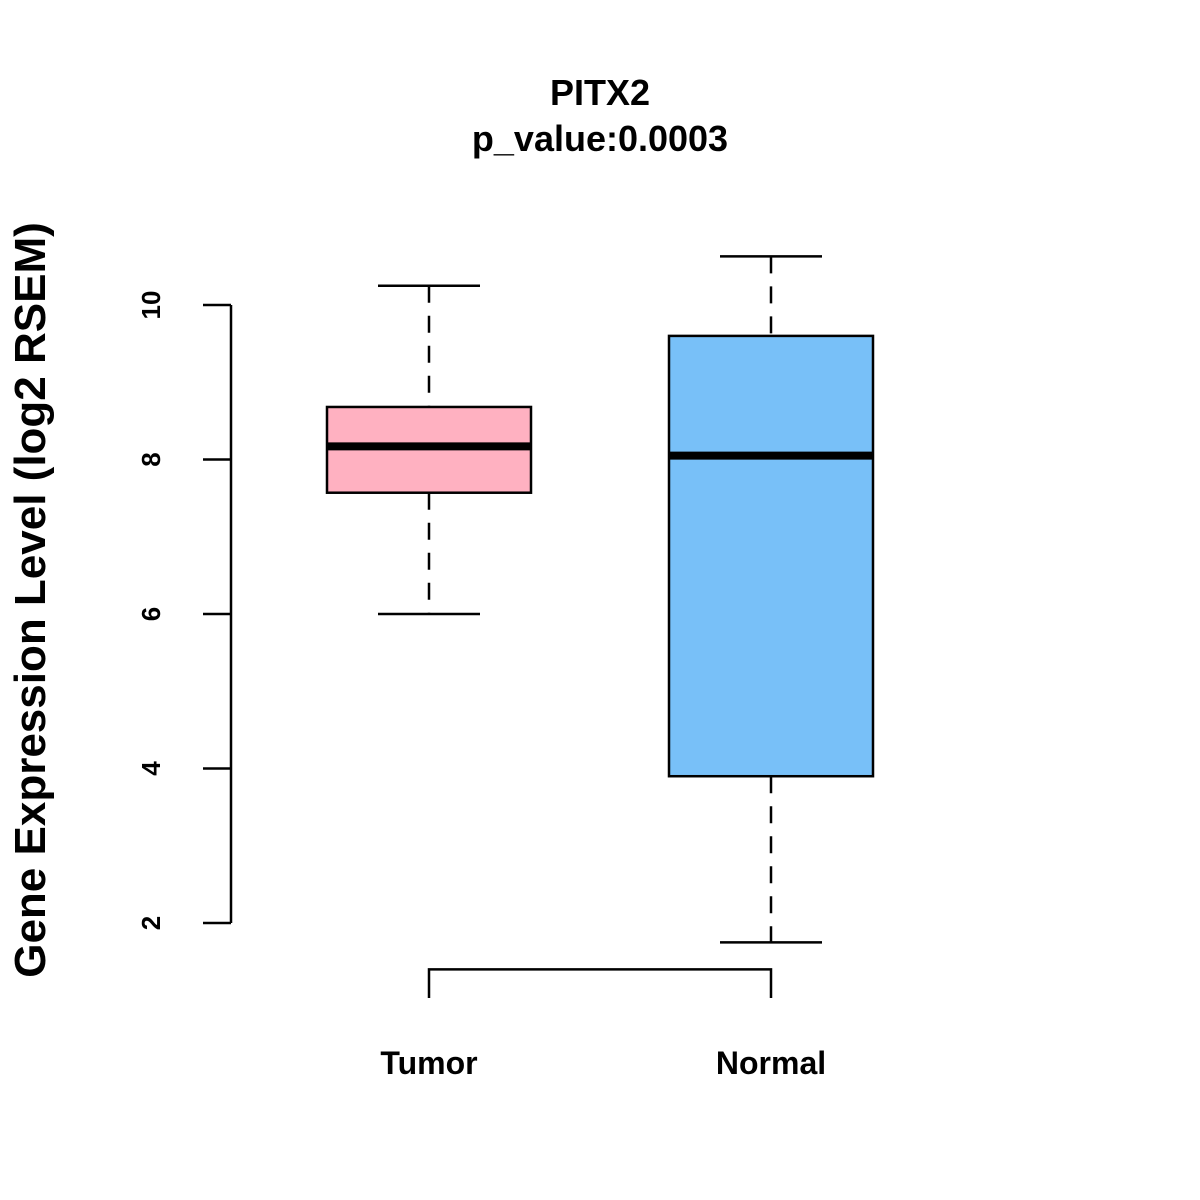  I want to click on category-label: Tumor, so click(428, 1063).